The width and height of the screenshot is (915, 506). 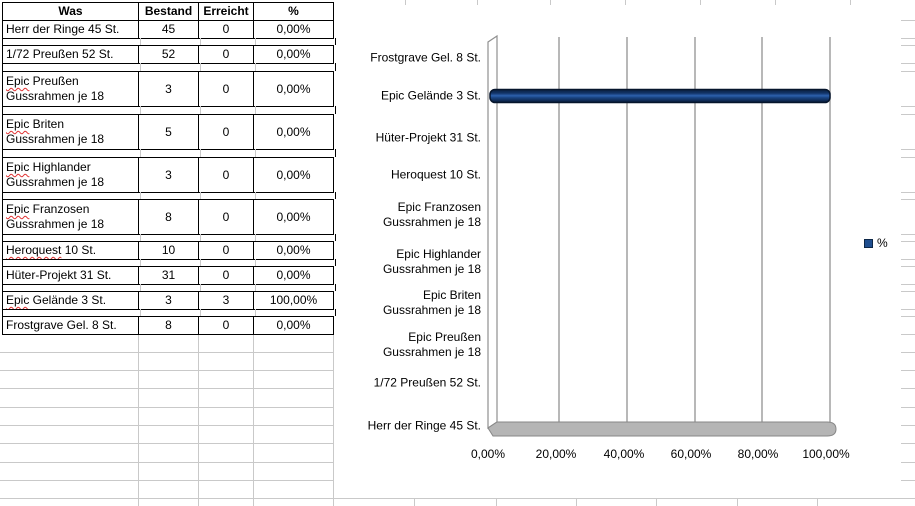 I want to click on misspelled-word: Heroquest, so click(x=34, y=250).